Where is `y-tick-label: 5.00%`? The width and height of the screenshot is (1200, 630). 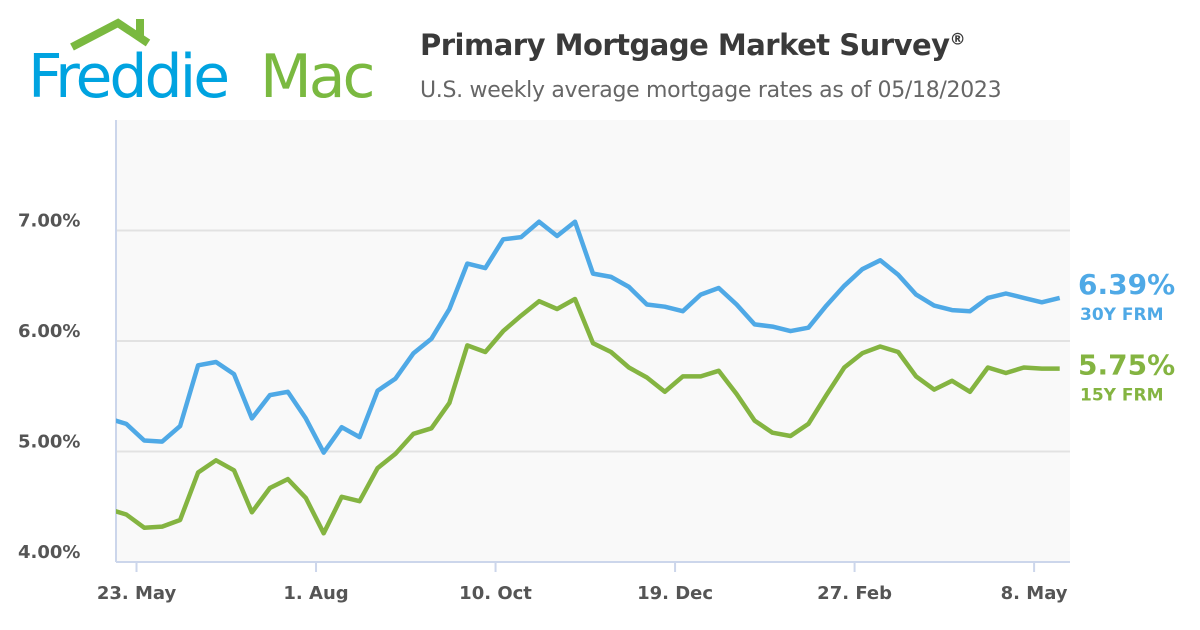
y-tick-label: 5.00% is located at coordinates (49, 442).